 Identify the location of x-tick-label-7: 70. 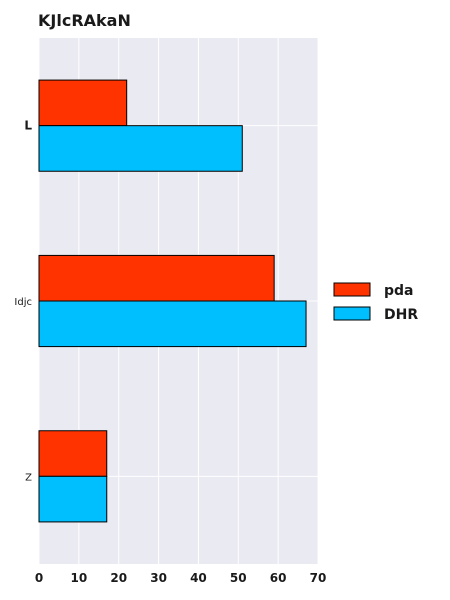
(318, 578).